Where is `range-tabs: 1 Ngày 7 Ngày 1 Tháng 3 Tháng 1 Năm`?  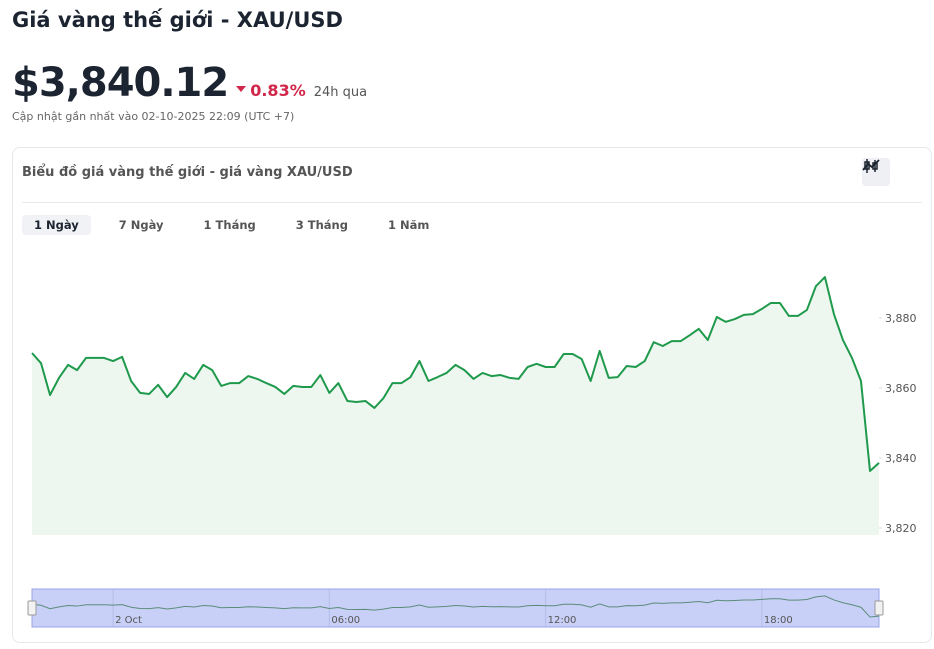 range-tabs: 1 Ngày 7 Ngày 1 Tháng 3 Tháng 1 Năm is located at coordinates (237, 225).